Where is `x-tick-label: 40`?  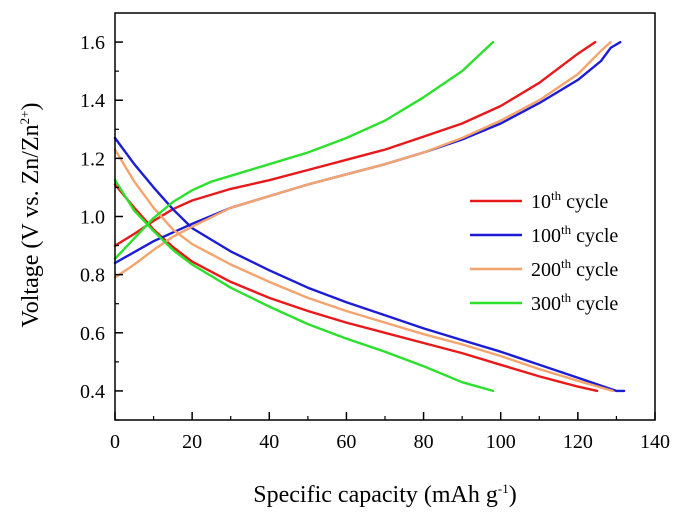 x-tick-label: 40 is located at coordinates (269, 442).